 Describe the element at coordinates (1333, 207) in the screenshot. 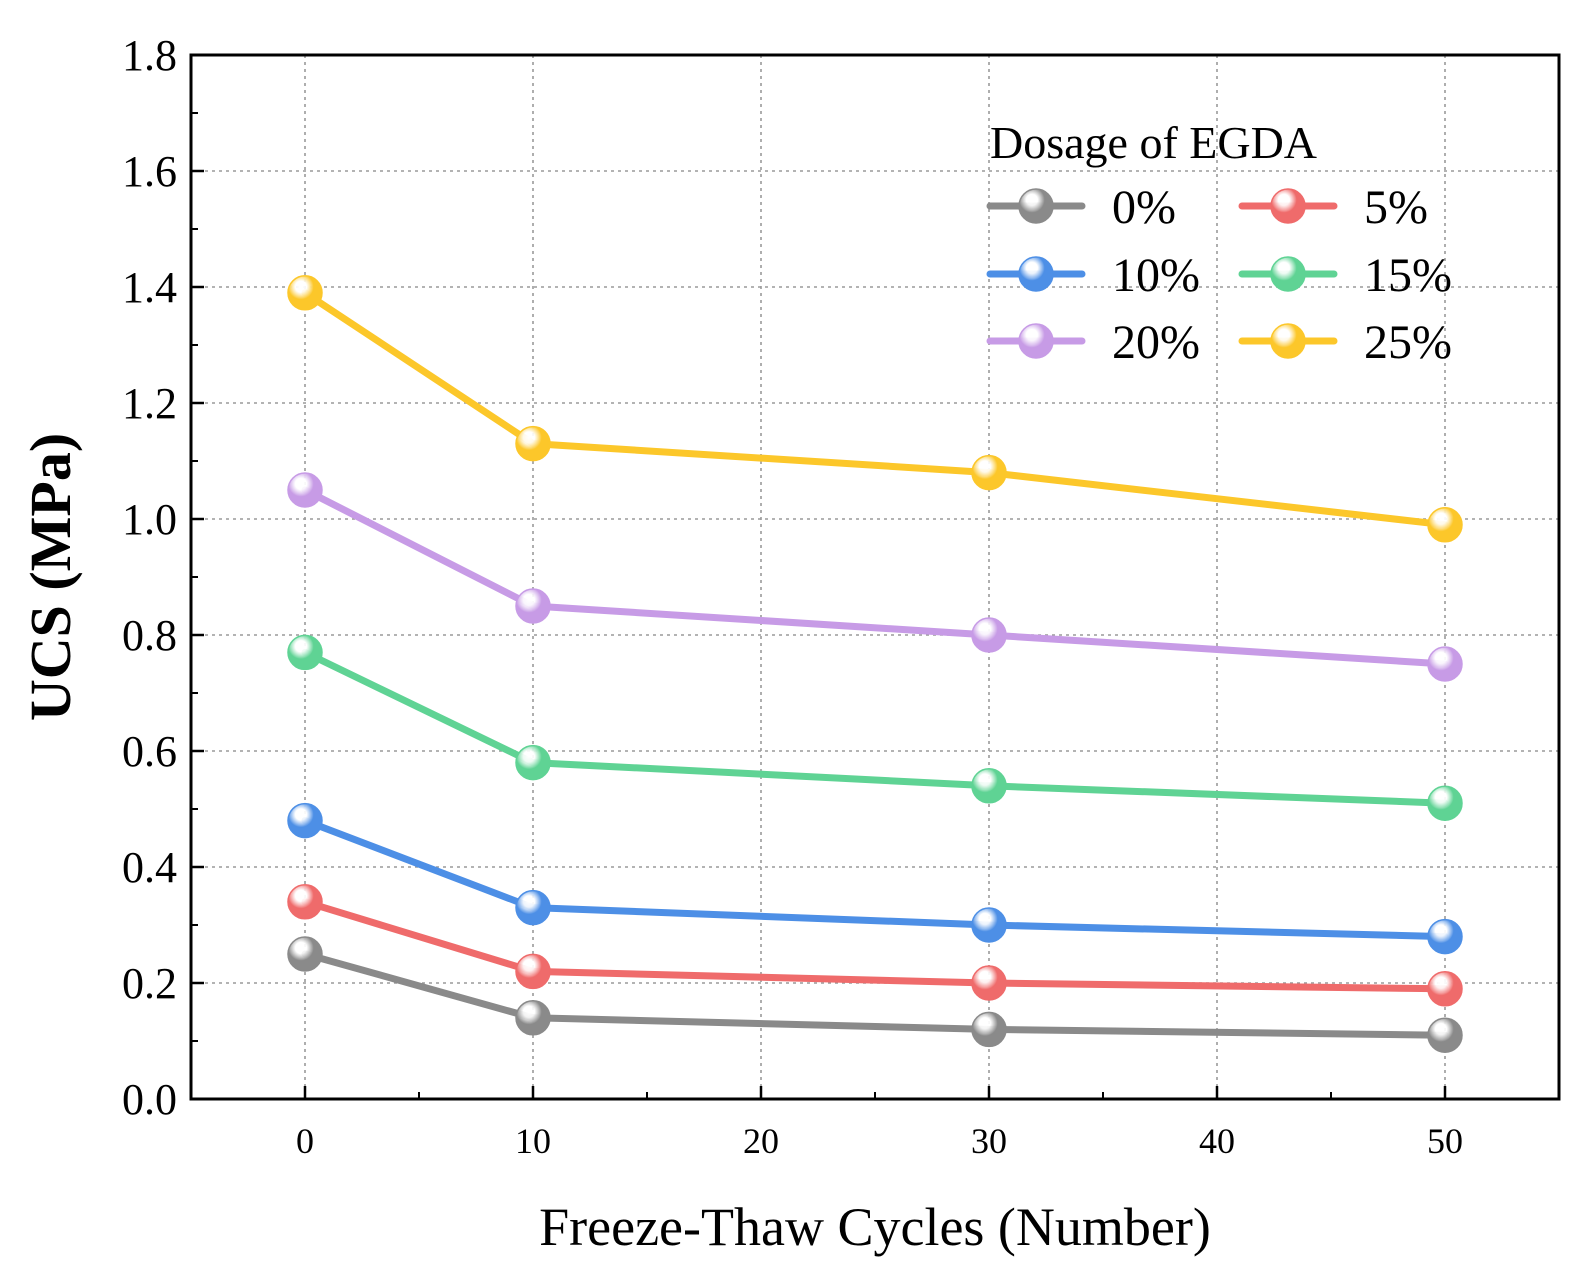

I see `legend-item-5pct: 5%` at that location.